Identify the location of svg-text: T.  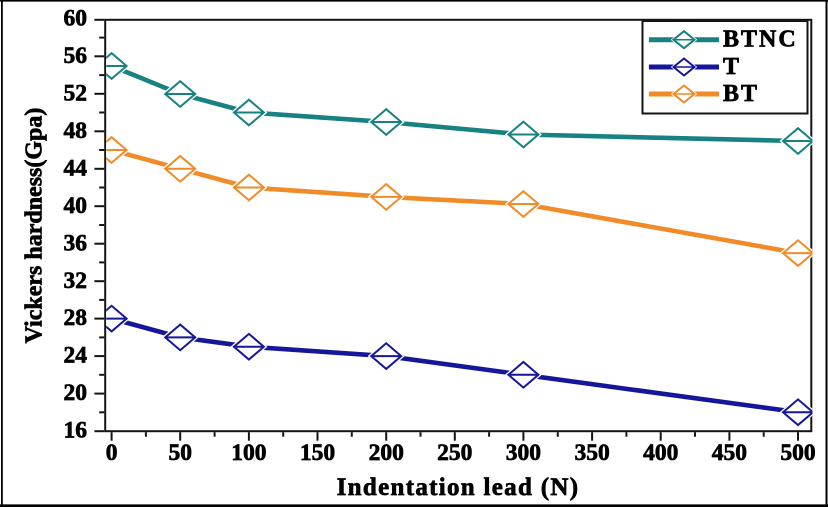
(732, 67).